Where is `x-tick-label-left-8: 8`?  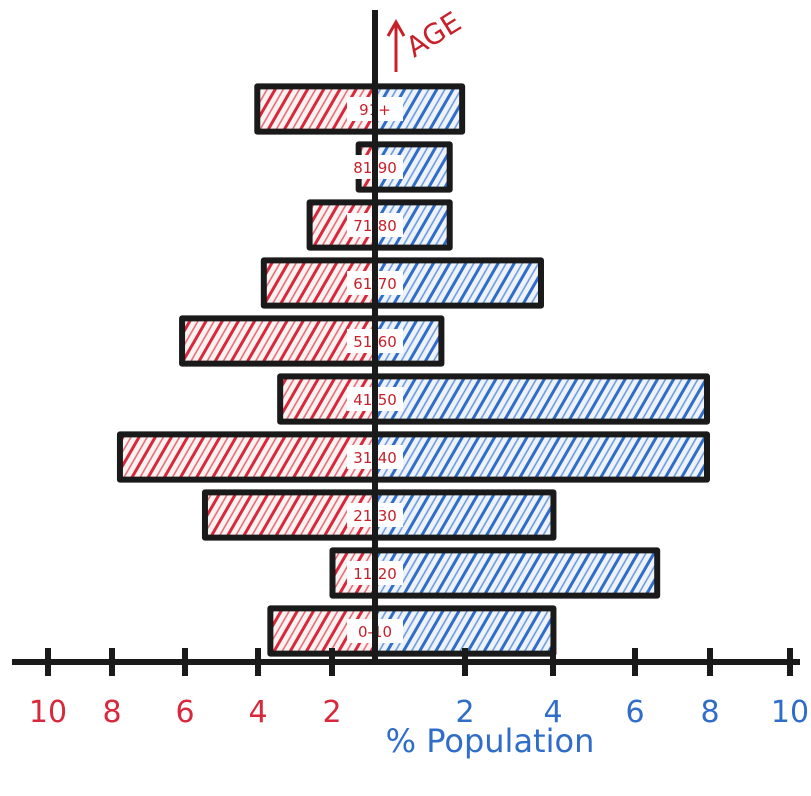 x-tick-label-left-8: 8 is located at coordinates (111, 712).